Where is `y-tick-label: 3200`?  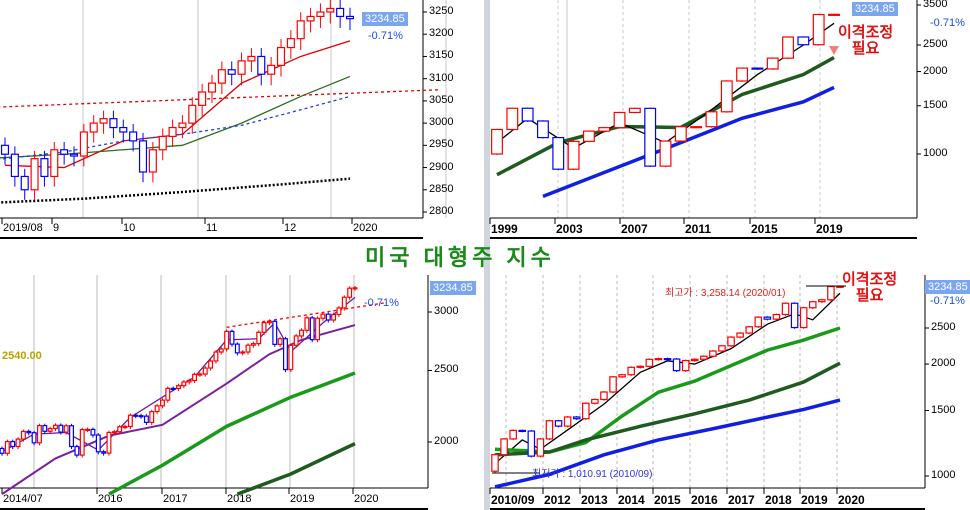
y-tick-label: 3200 is located at coordinates (441, 33).